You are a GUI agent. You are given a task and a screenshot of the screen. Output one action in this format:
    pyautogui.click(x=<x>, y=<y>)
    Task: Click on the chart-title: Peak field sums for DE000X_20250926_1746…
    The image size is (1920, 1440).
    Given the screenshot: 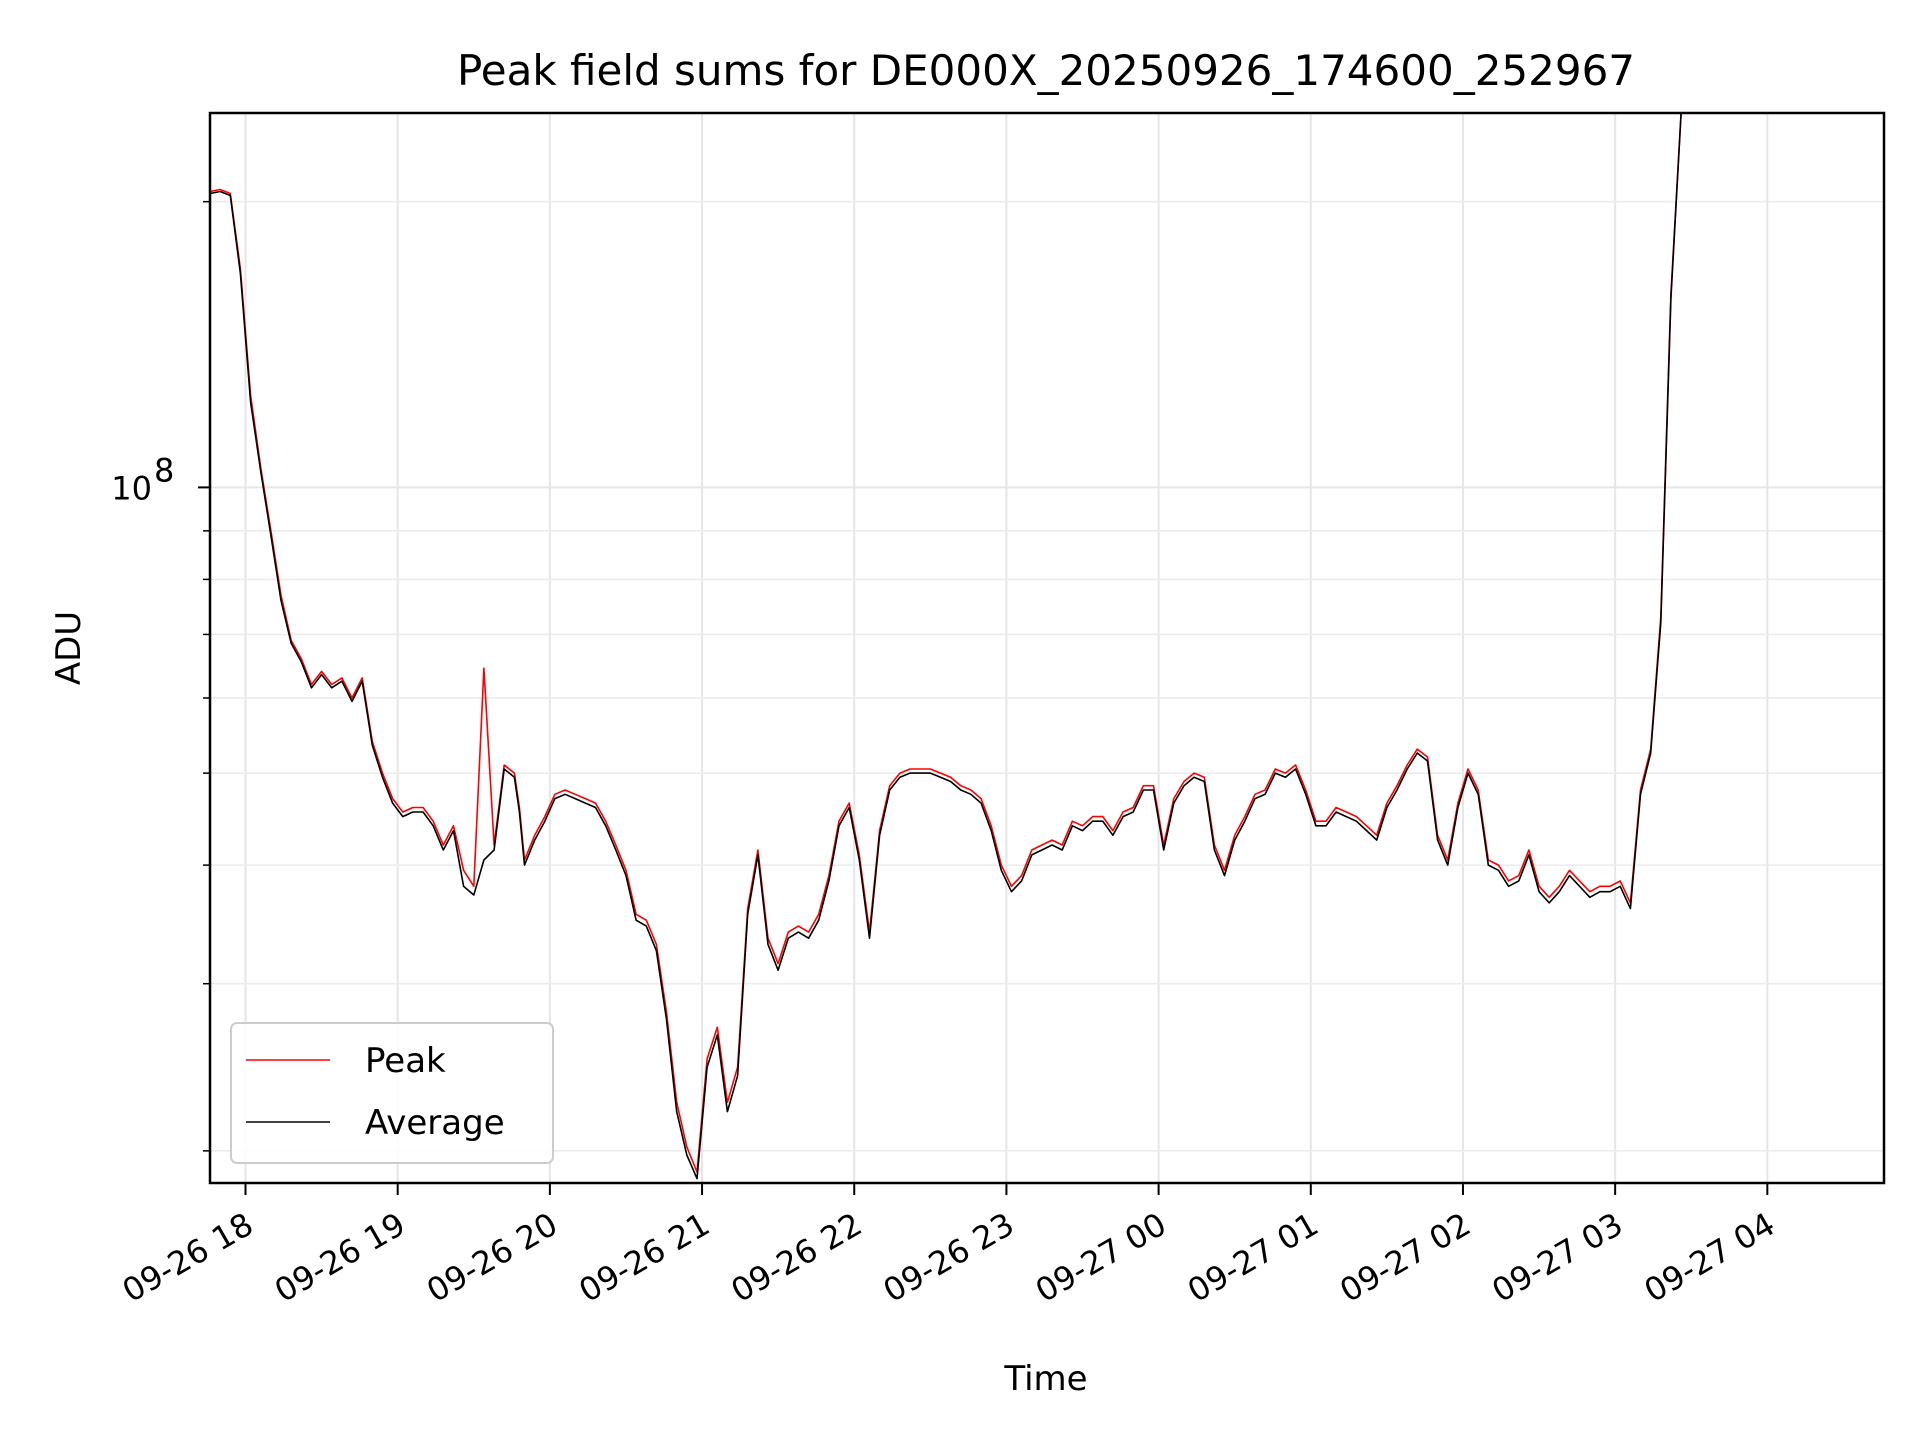 What is the action you would take?
    pyautogui.click(x=1046, y=70)
    